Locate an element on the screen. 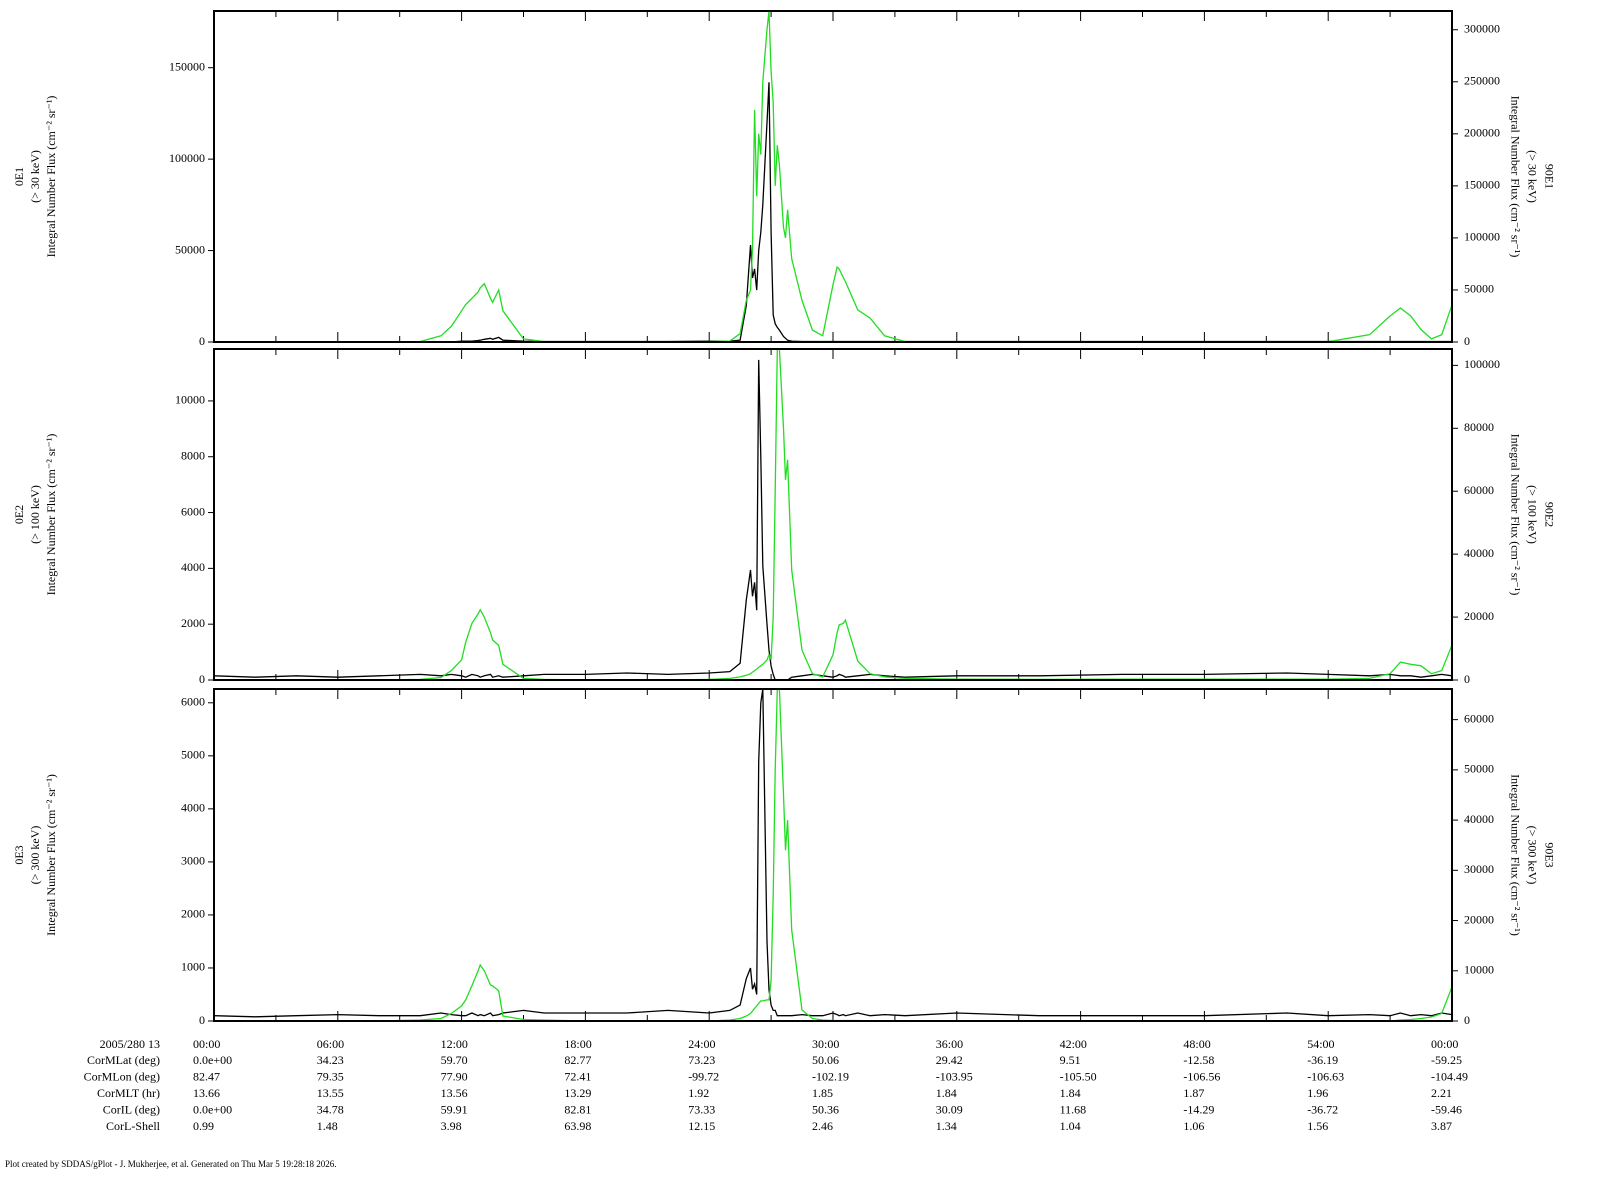 The width and height of the screenshot is (1600, 1200). row-label: CorL-Shell is located at coordinates (133, 1126).